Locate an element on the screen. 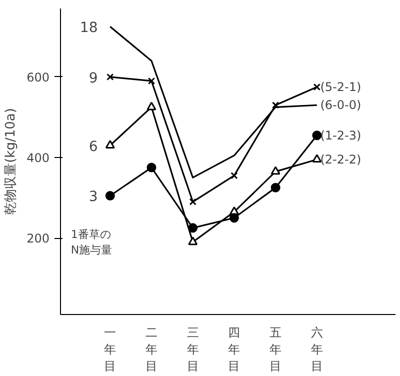  x-tick-label: 六年目 is located at coordinates (316, 350).